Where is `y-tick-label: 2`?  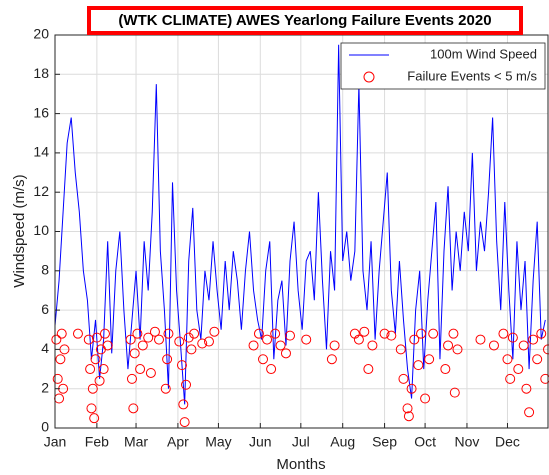
y-tick-label: 2 is located at coordinates (45, 387).